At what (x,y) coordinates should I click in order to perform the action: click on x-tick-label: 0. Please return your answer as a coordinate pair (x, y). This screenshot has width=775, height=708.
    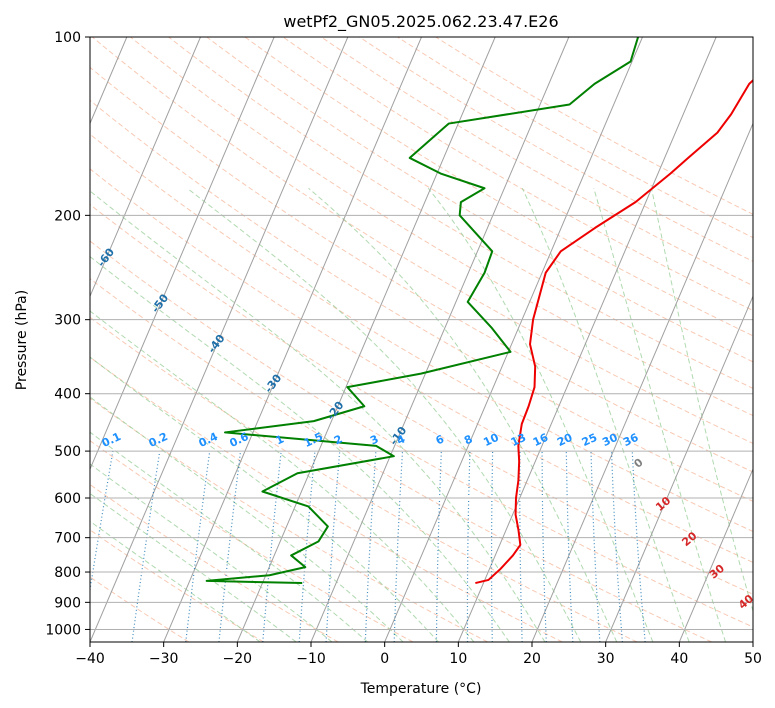
    Looking at the image, I should click on (384, 659).